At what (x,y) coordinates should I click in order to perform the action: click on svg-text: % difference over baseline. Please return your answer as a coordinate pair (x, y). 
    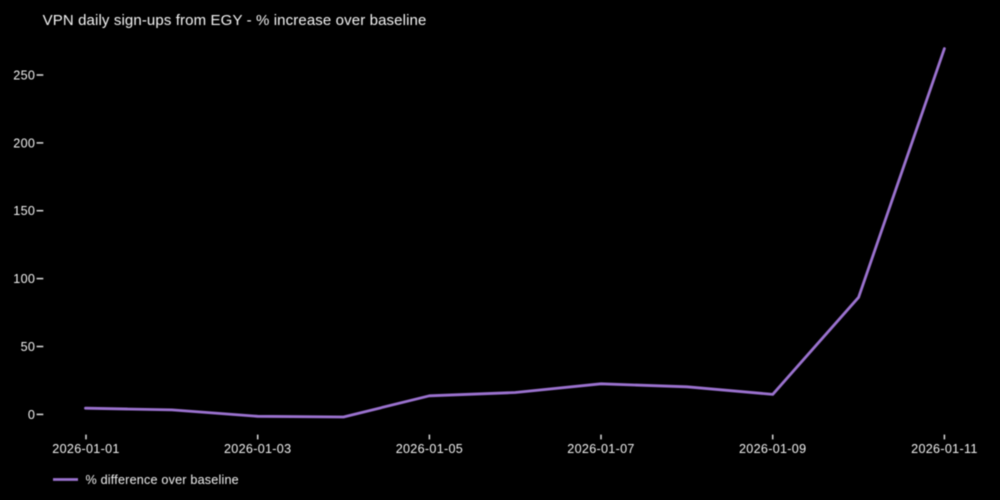
    Looking at the image, I should click on (162, 480).